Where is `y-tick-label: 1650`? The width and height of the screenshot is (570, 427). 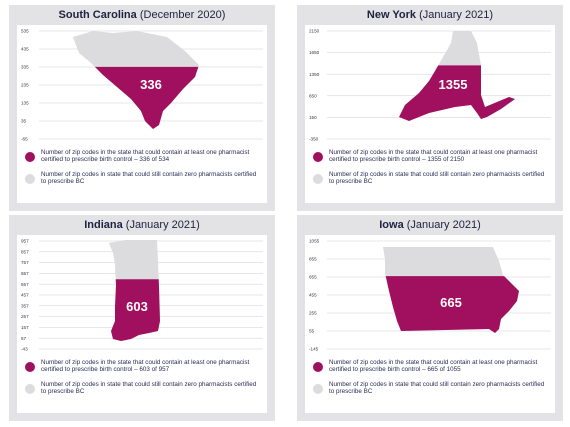
y-tick-label: 1650 is located at coordinates (314, 52).